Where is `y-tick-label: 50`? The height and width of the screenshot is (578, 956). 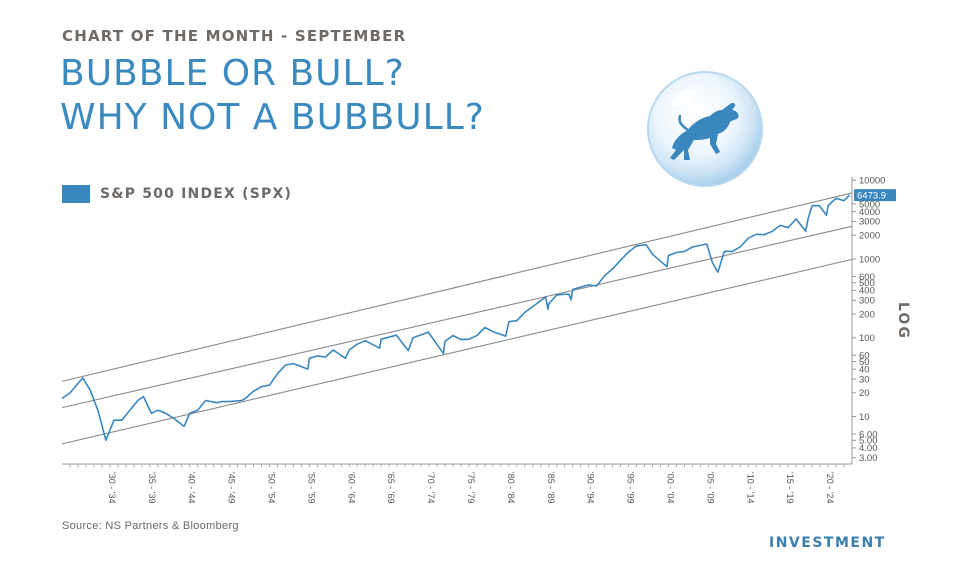 y-tick-label: 50 is located at coordinates (864, 362).